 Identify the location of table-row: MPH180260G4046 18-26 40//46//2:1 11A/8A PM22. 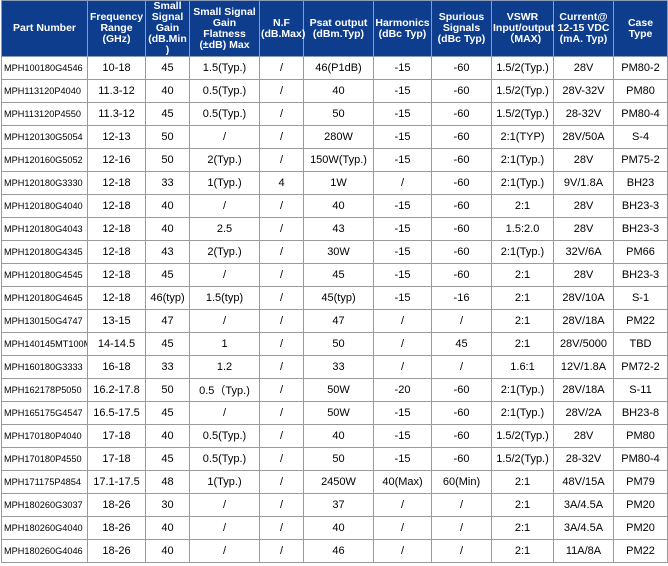
(334, 551).